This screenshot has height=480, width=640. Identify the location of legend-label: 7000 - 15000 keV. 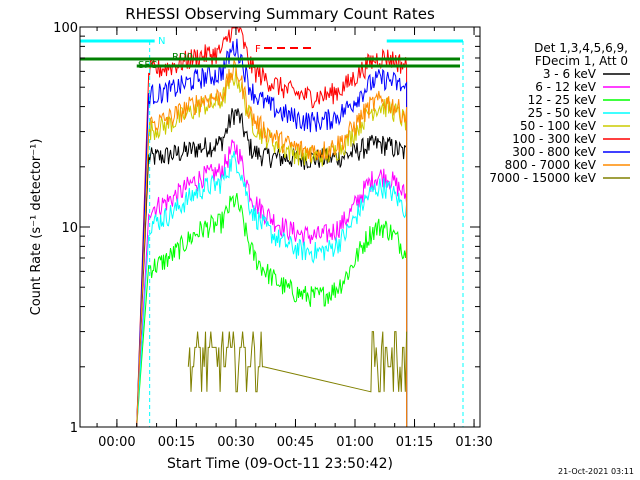
(542, 178).